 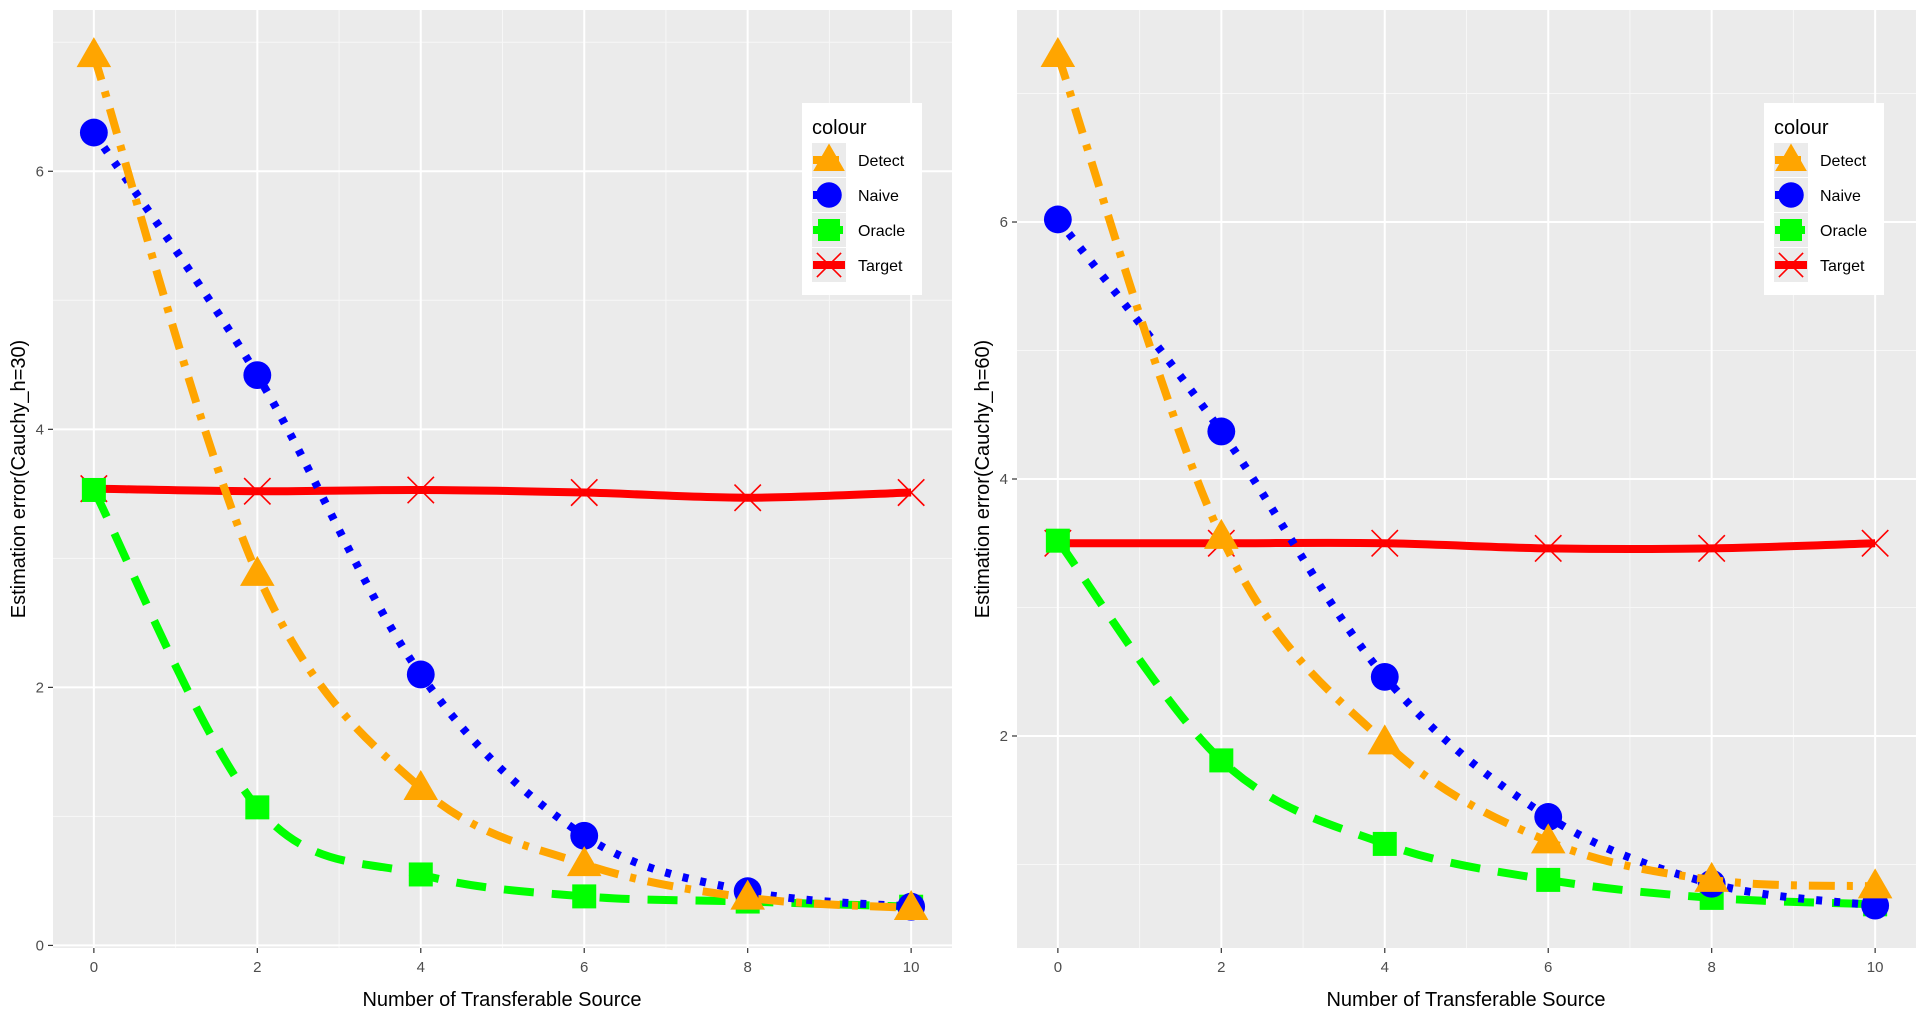 I want to click on y-tick-label: 0, so click(x=40, y=945).